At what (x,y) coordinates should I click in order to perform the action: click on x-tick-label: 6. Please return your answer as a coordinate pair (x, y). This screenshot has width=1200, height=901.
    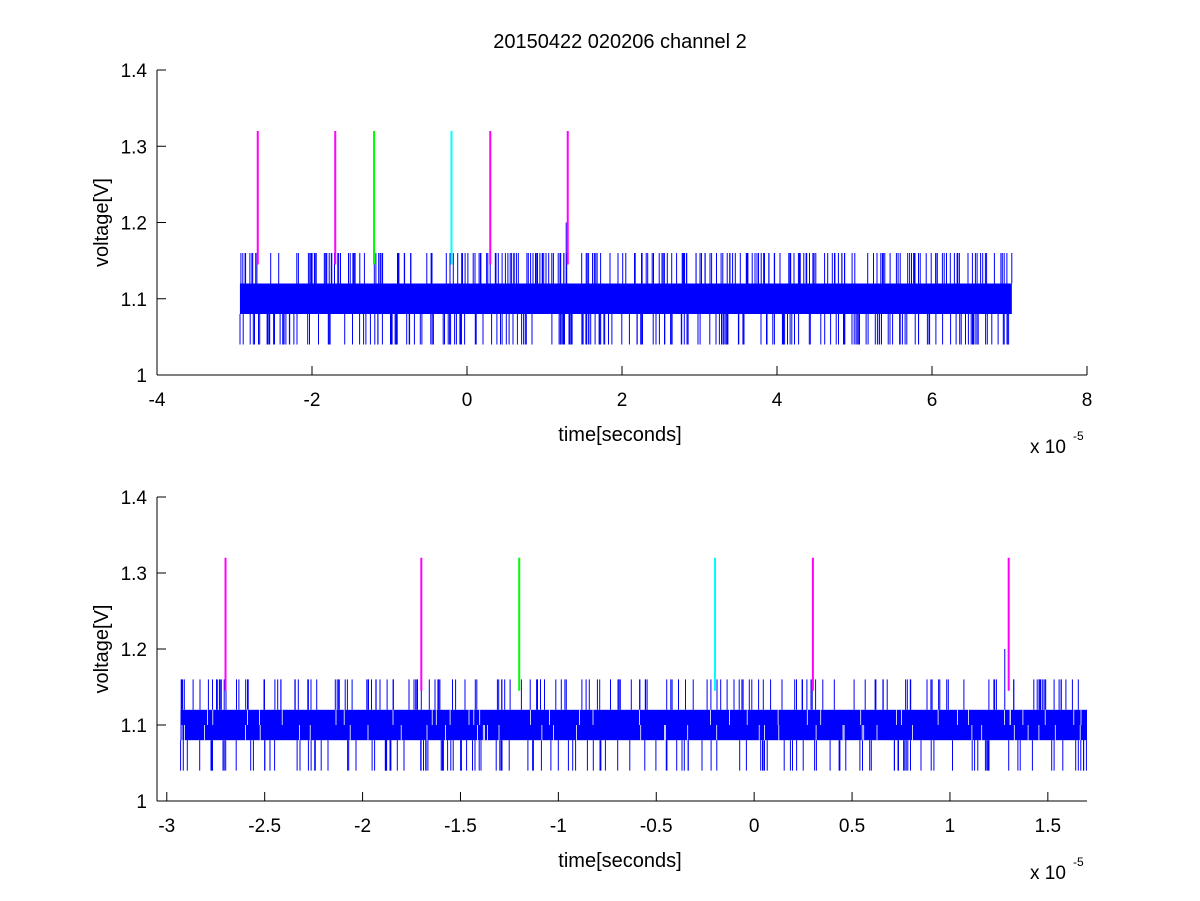
    Looking at the image, I should click on (932, 400).